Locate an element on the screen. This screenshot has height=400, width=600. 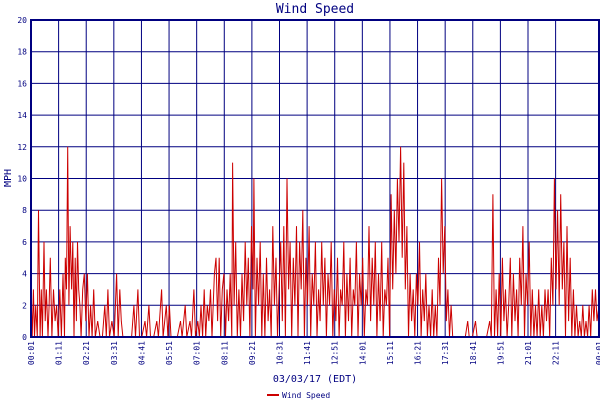
y-tick-label: 6 is located at coordinates (24, 242).